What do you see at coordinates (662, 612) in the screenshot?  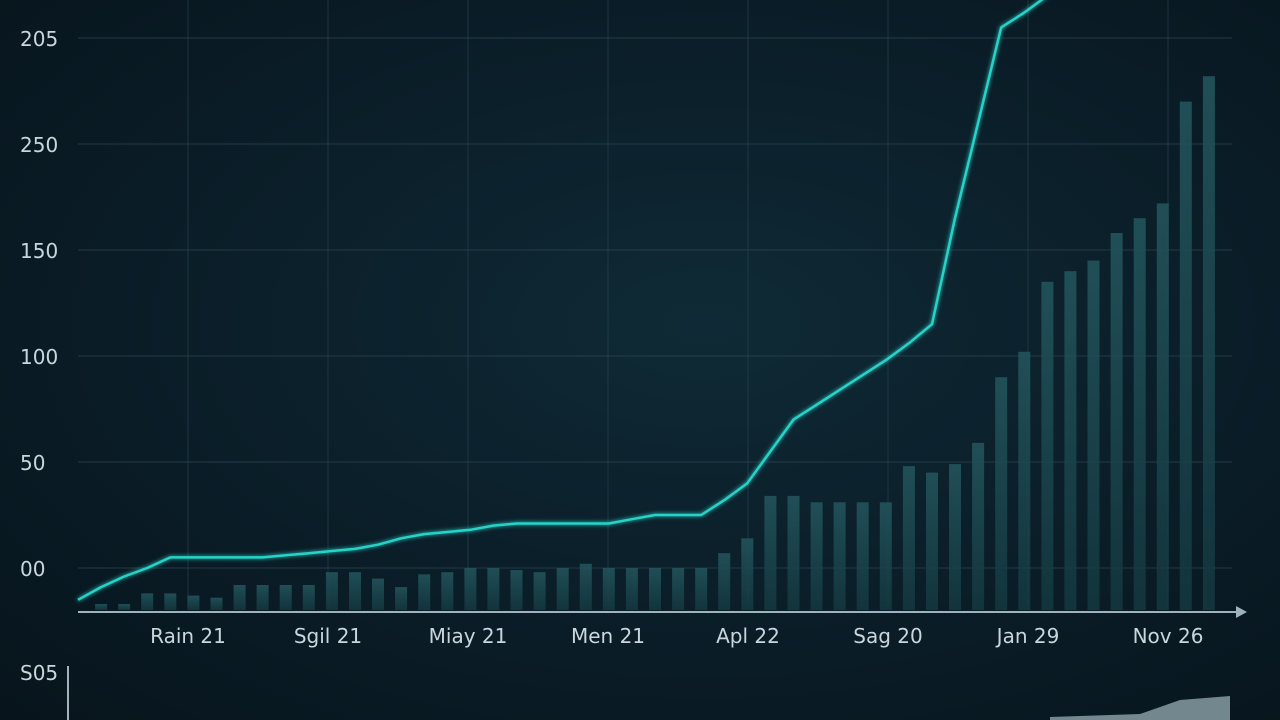 I see `x-axis` at bounding box center [662, 612].